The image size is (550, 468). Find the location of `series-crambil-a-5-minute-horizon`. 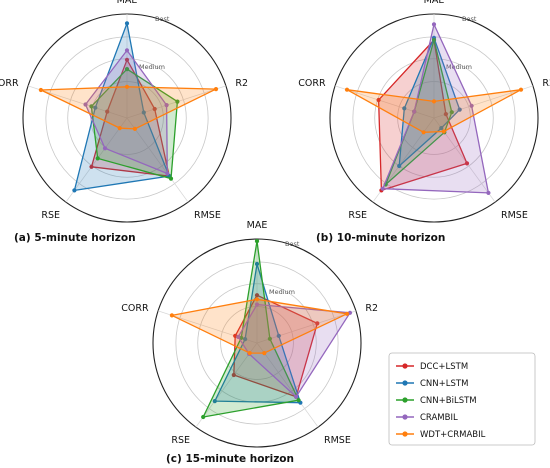

series-crambil-a-5-minute-horizon is located at coordinates (126, 112).